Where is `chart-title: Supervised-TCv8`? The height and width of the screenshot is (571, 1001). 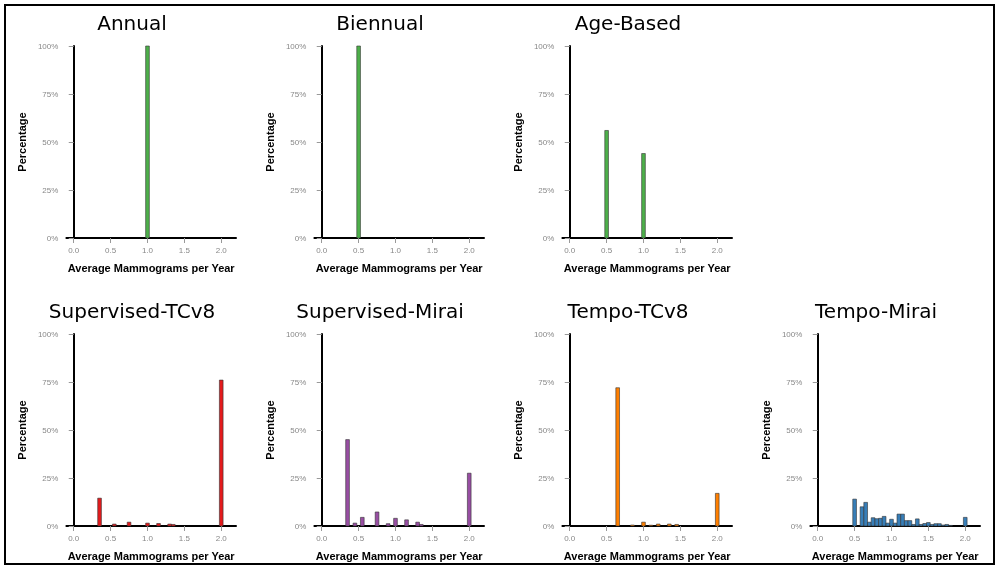
chart-title: Supervised-TCv8 is located at coordinates (132, 311).